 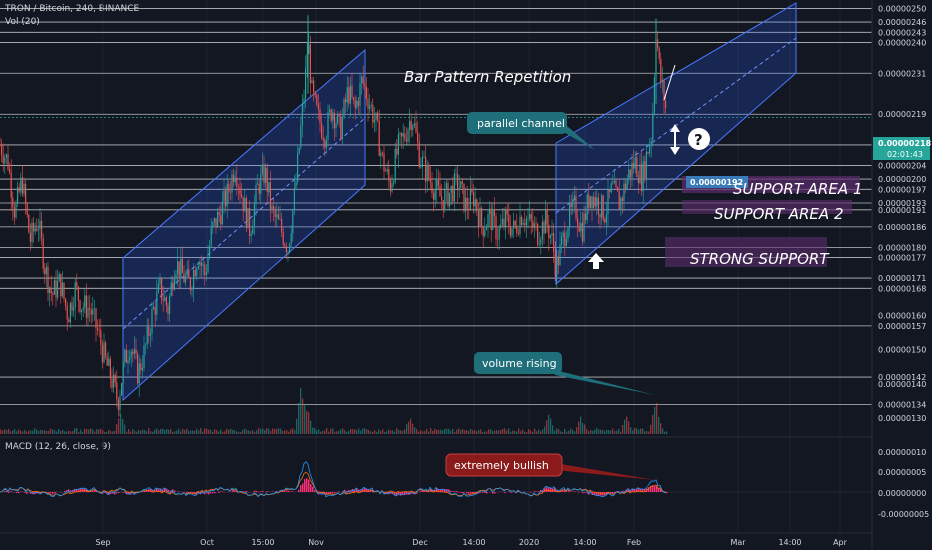 I want to click on price-tick-23: 0.00000130, so click(x=902, y=418).